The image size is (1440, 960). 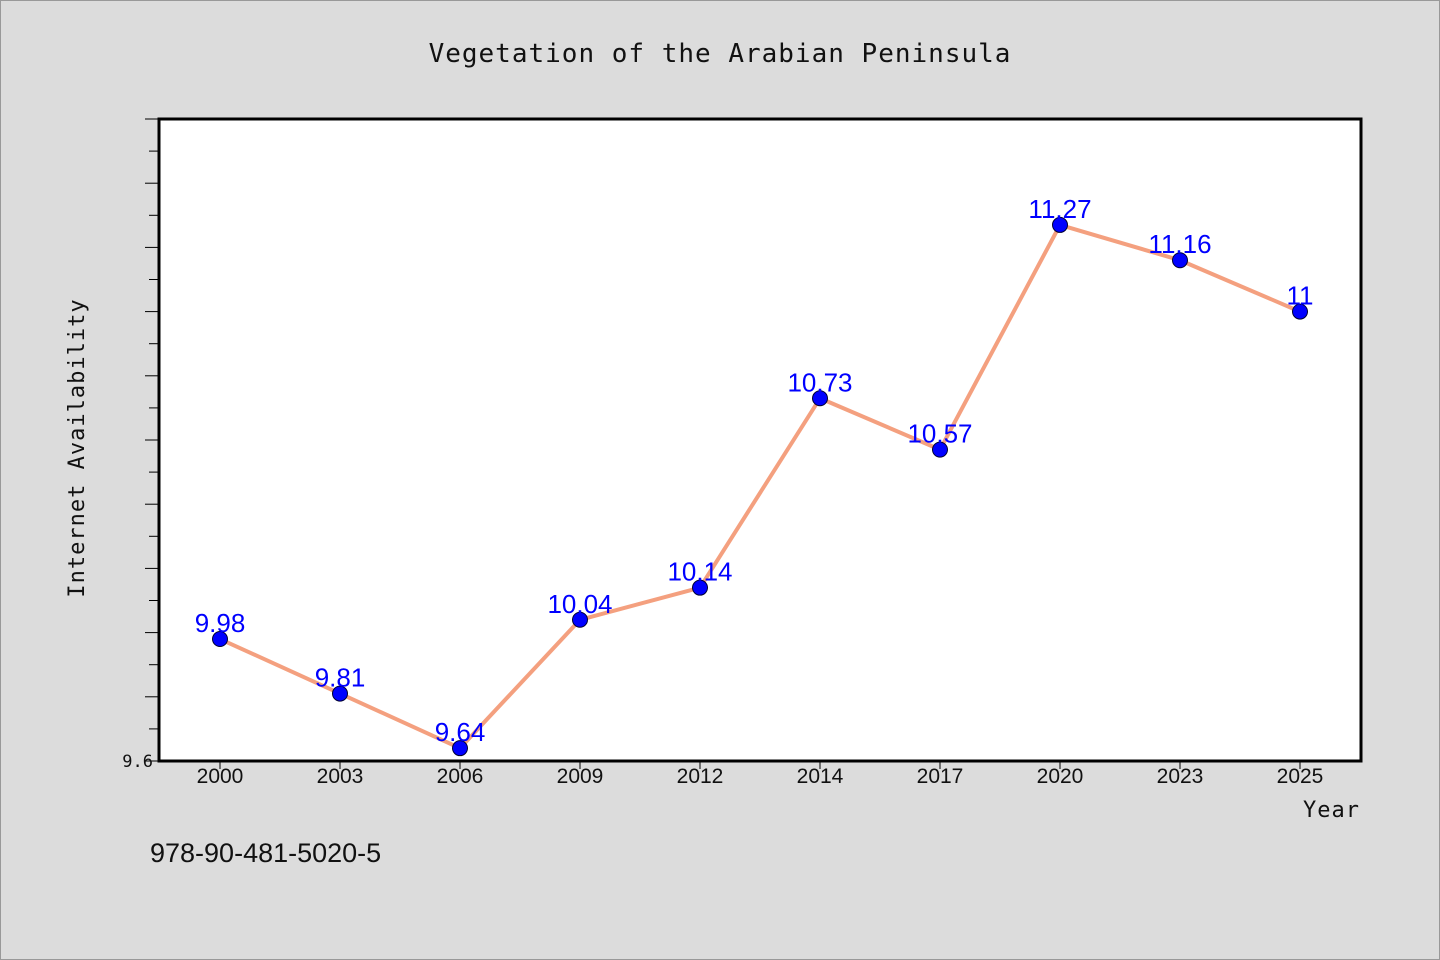 What do you see at coordinates (1180, 776) in the screenshot?
I see `x-tick-label: 2023` at bounding box center [1180, 776].